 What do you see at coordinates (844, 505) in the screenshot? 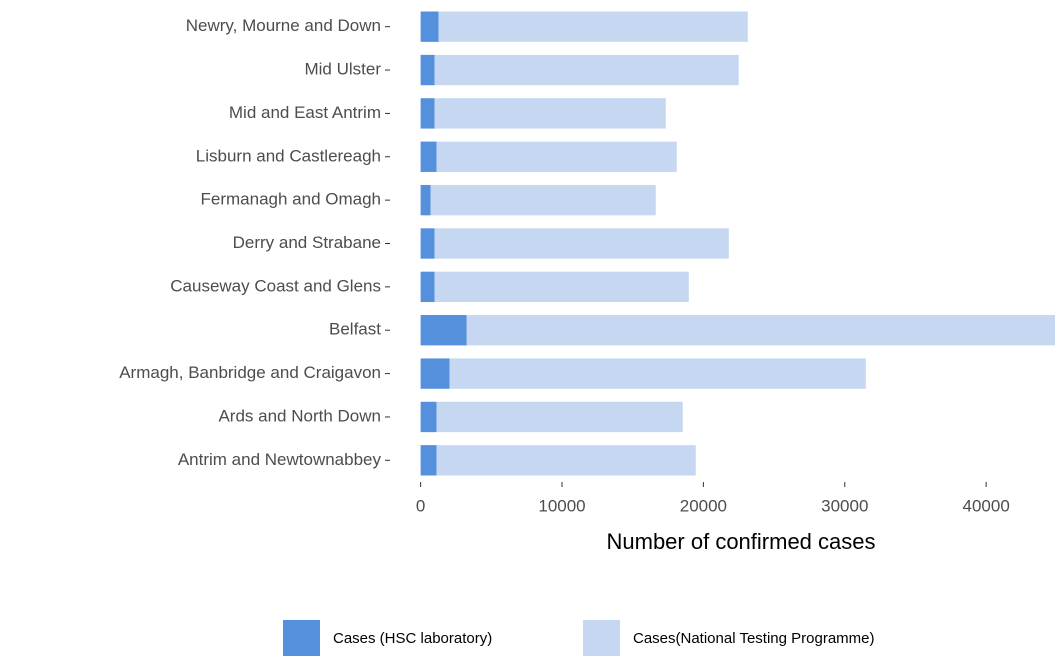
I see `x-tick-label: 30000` at bounding box center [844, 505].